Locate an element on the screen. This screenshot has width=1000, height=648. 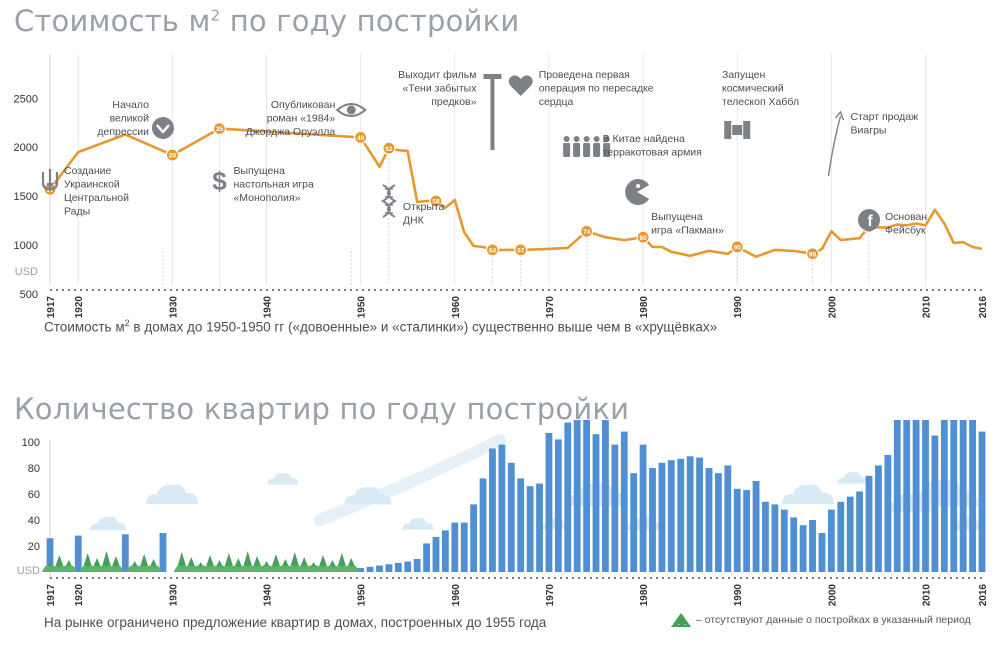
y-tick-label: 60 is located at coordinates (34, 495).